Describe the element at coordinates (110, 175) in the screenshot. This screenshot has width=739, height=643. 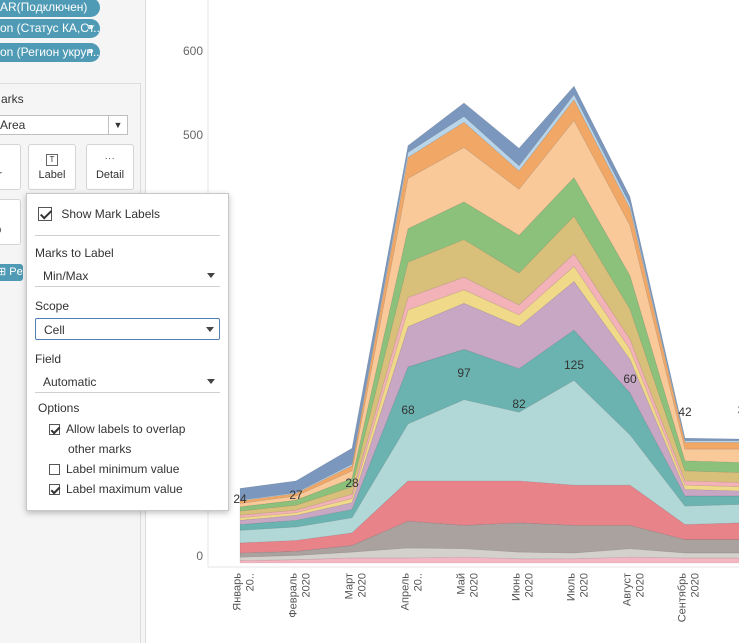
I see `detail-button-label: Detail` at that location.